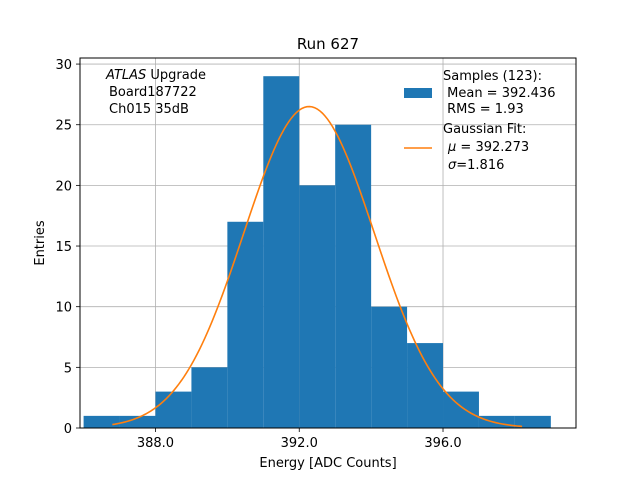 Image resolution: width=640 pixels, height=480 pixels. What do you see at coordinates (452, 165) in the screenshot?
I see `legend-sigma-symbol: σ` at bounding box center [452, 165].